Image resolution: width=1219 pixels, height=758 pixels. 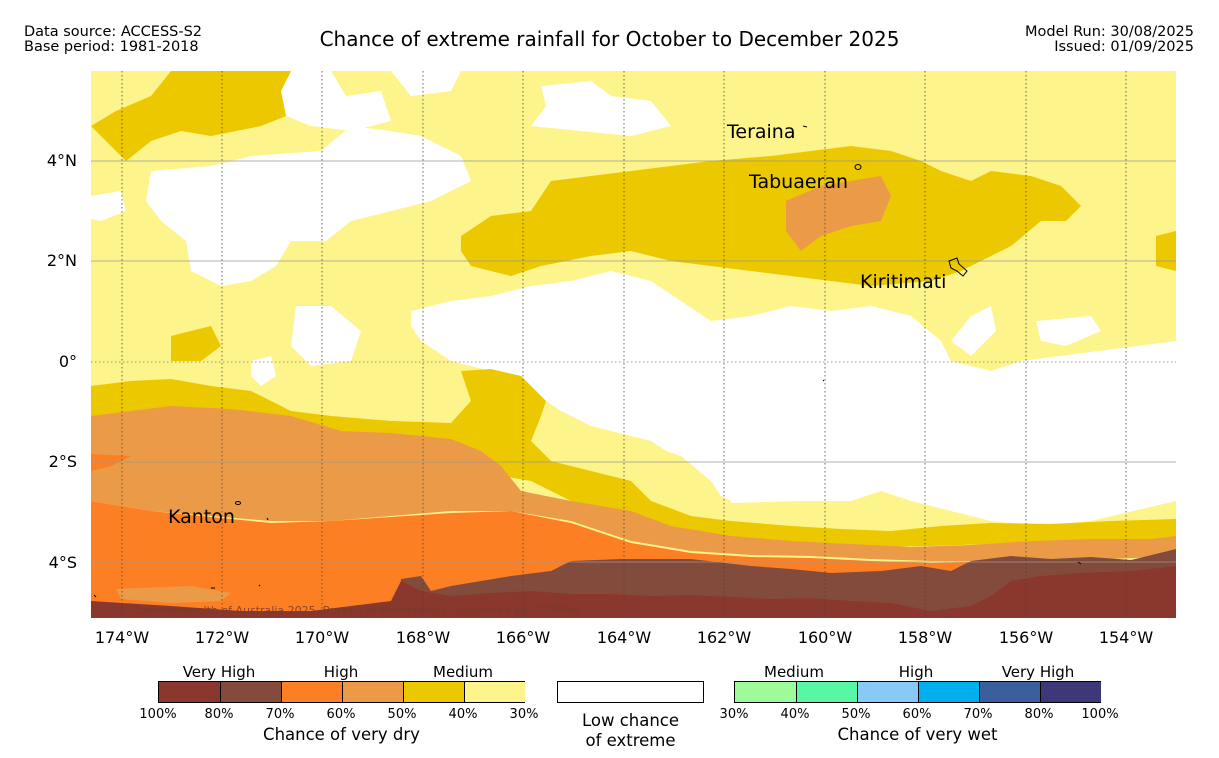 I want to click on wet-color-bar, so click(x=917, y=692).